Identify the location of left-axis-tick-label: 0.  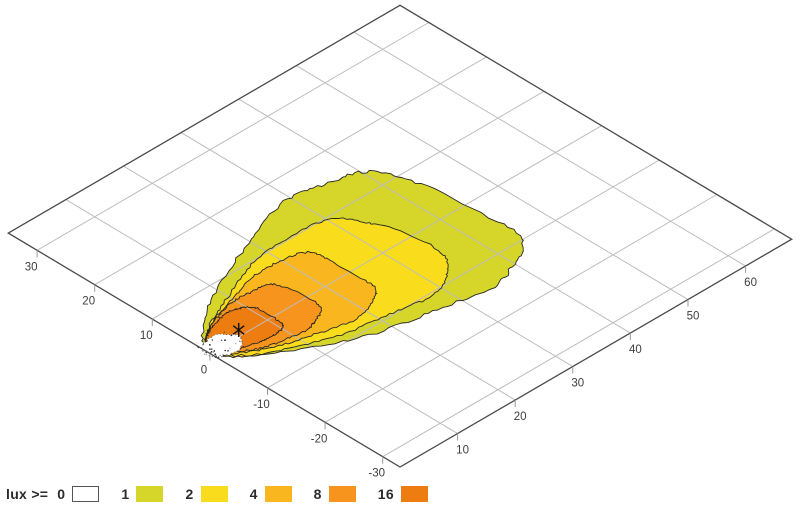
(204, 371).